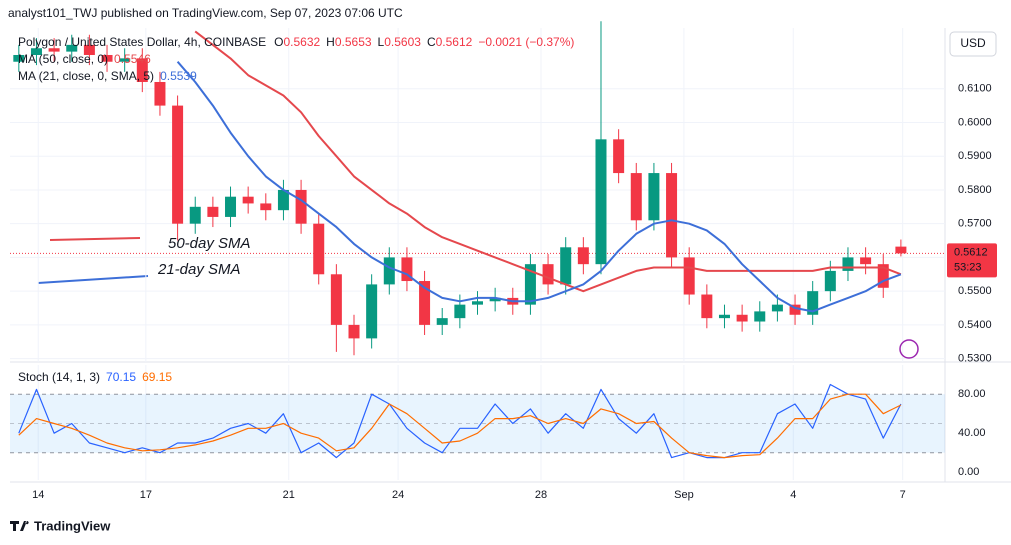 The width and height of the screenshot is (1011, 545). What do you see at coordinates (278, 42) in the screenshot?
I see `quote-key: O` at bounding box center [278, 42].